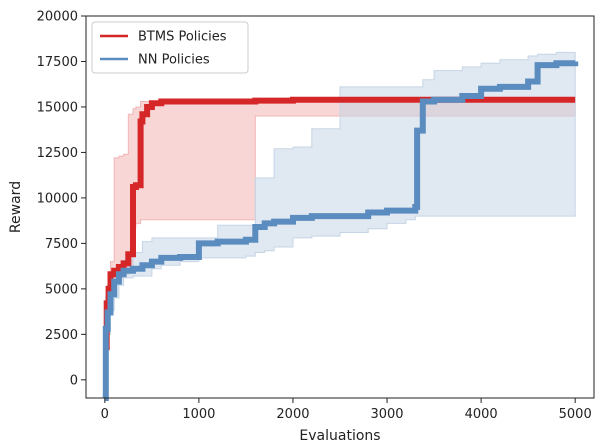 Image resolution: width=597 pixels, height=443 pixels. Describe the element at coordinates (198, 414) in the screenshot. I see `x-tick-label: 1000` at that location.